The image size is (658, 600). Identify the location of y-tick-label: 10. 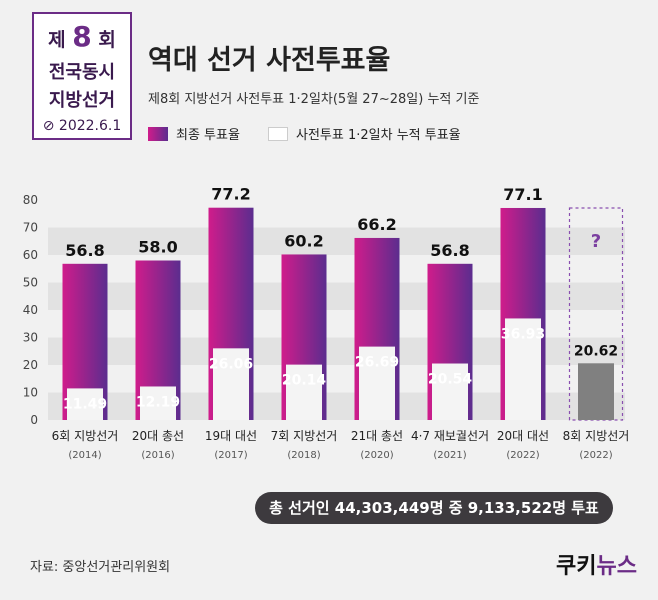
(30, 393).